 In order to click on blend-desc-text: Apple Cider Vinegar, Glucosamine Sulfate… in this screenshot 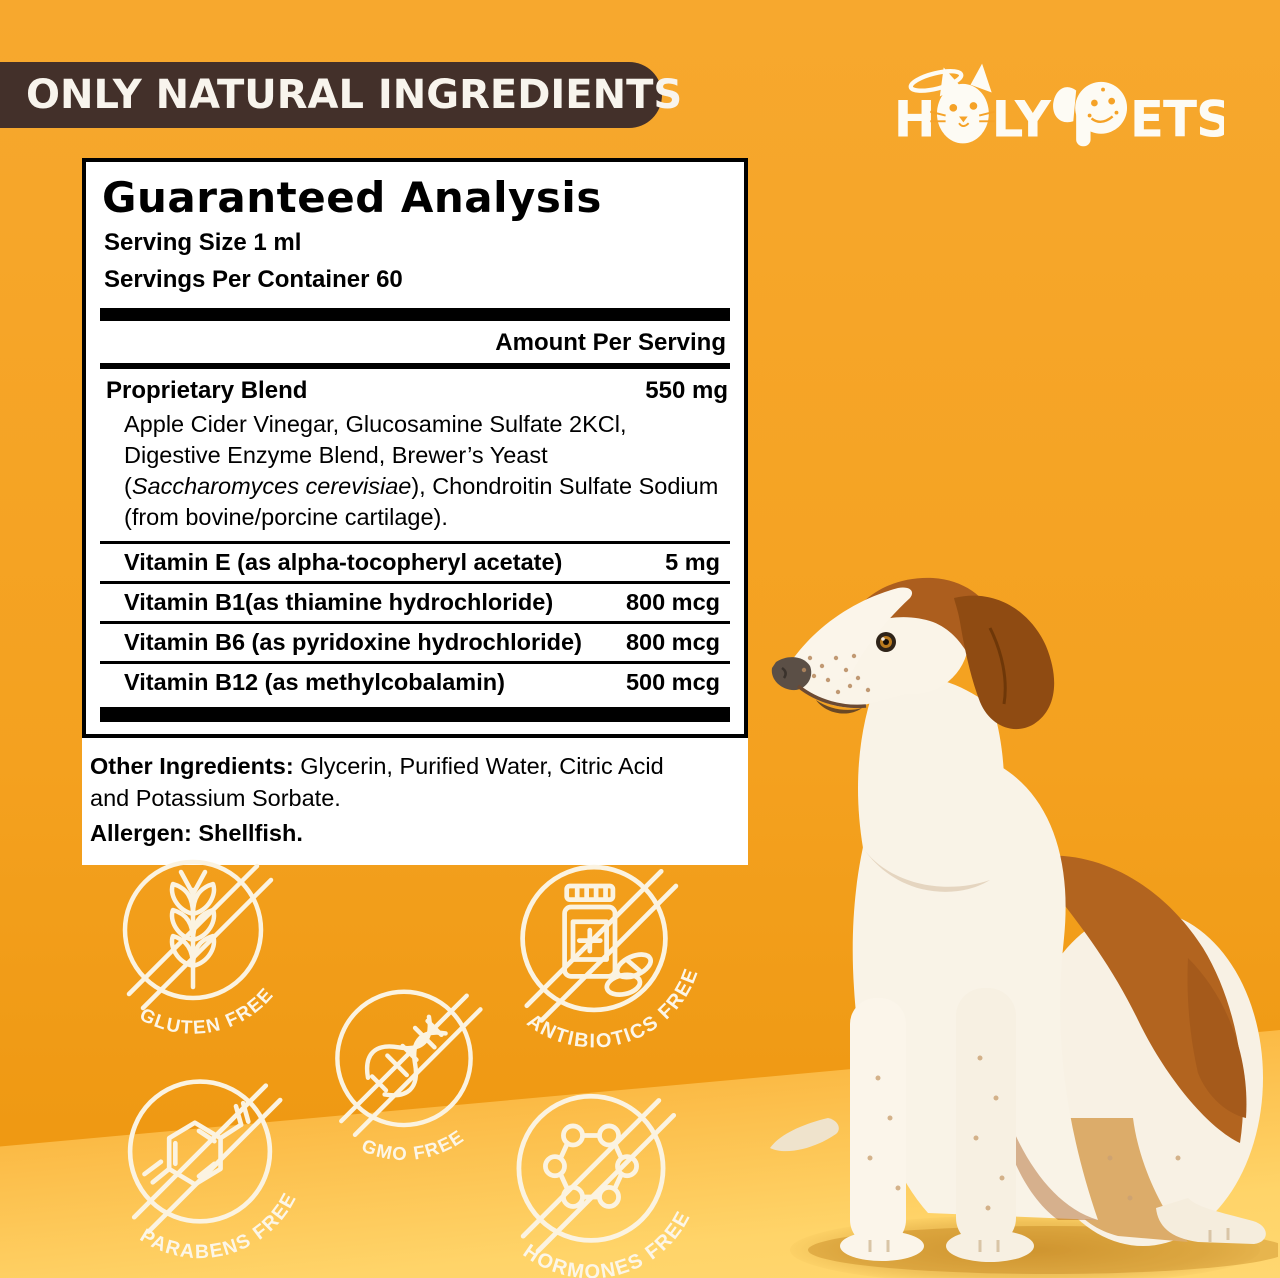, I will do `click(375, 454)`.